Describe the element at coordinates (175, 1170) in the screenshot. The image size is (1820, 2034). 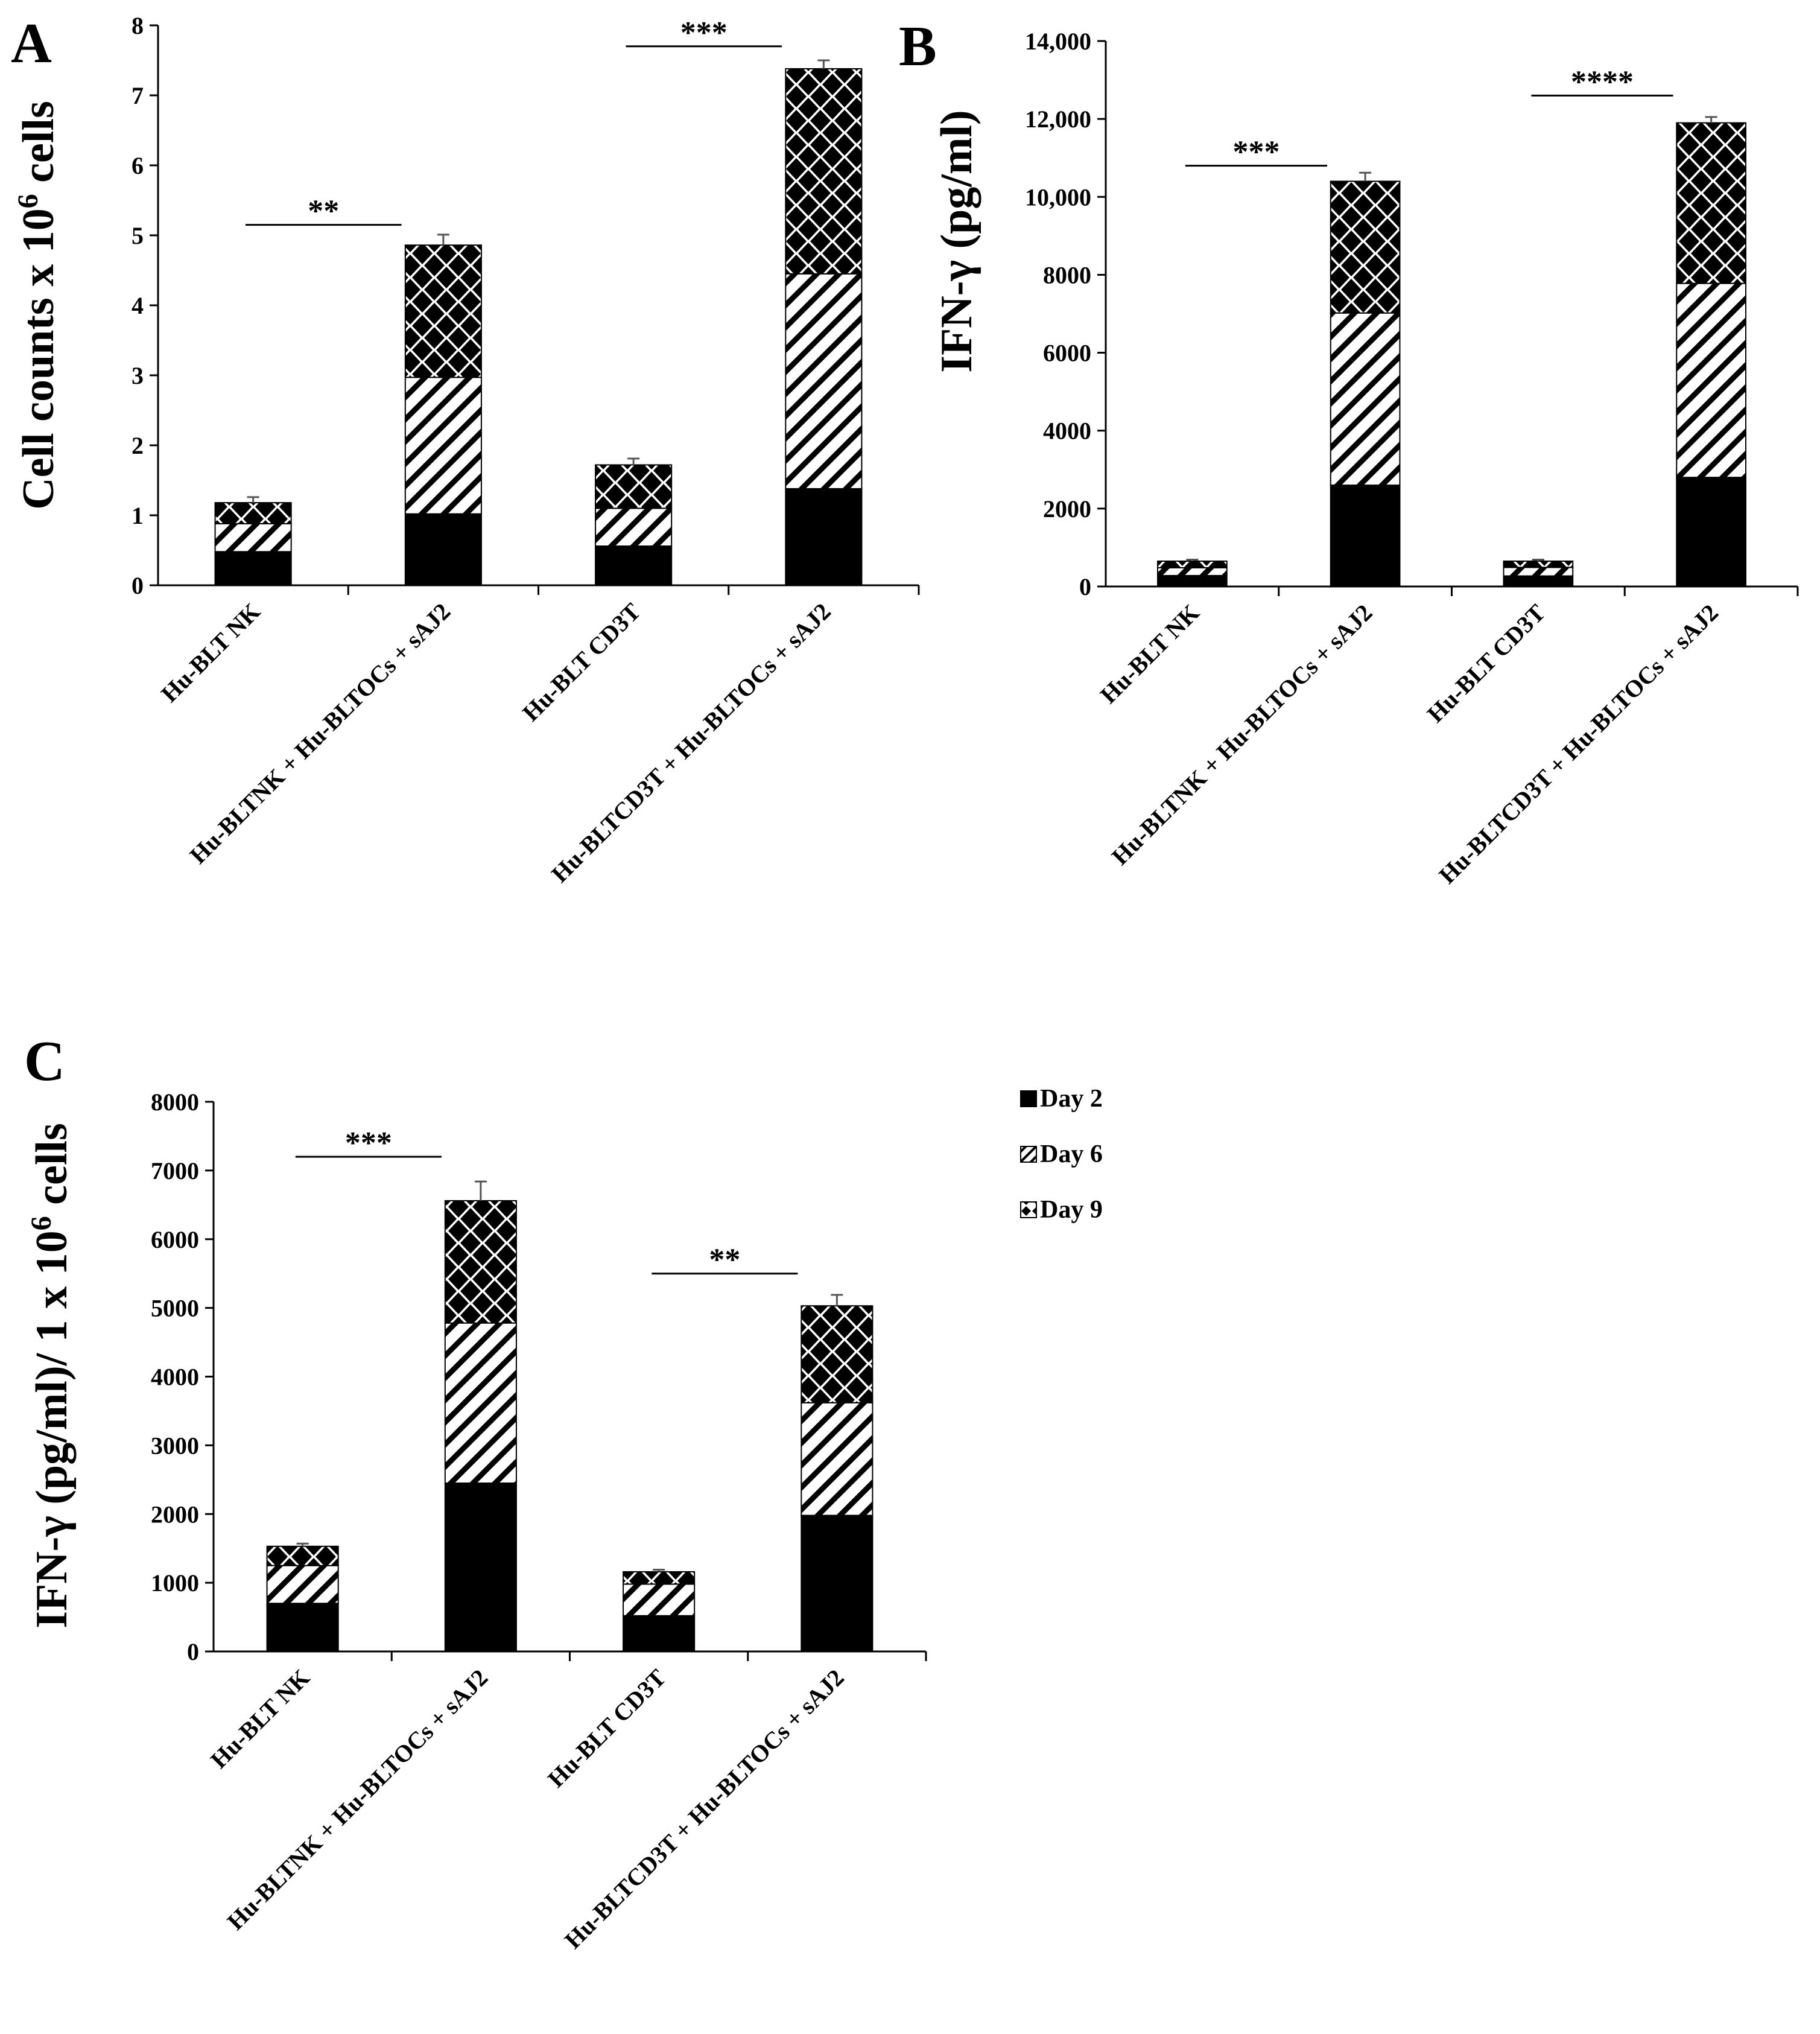
I see `y-tick-label-c-7: 7000` at that location.